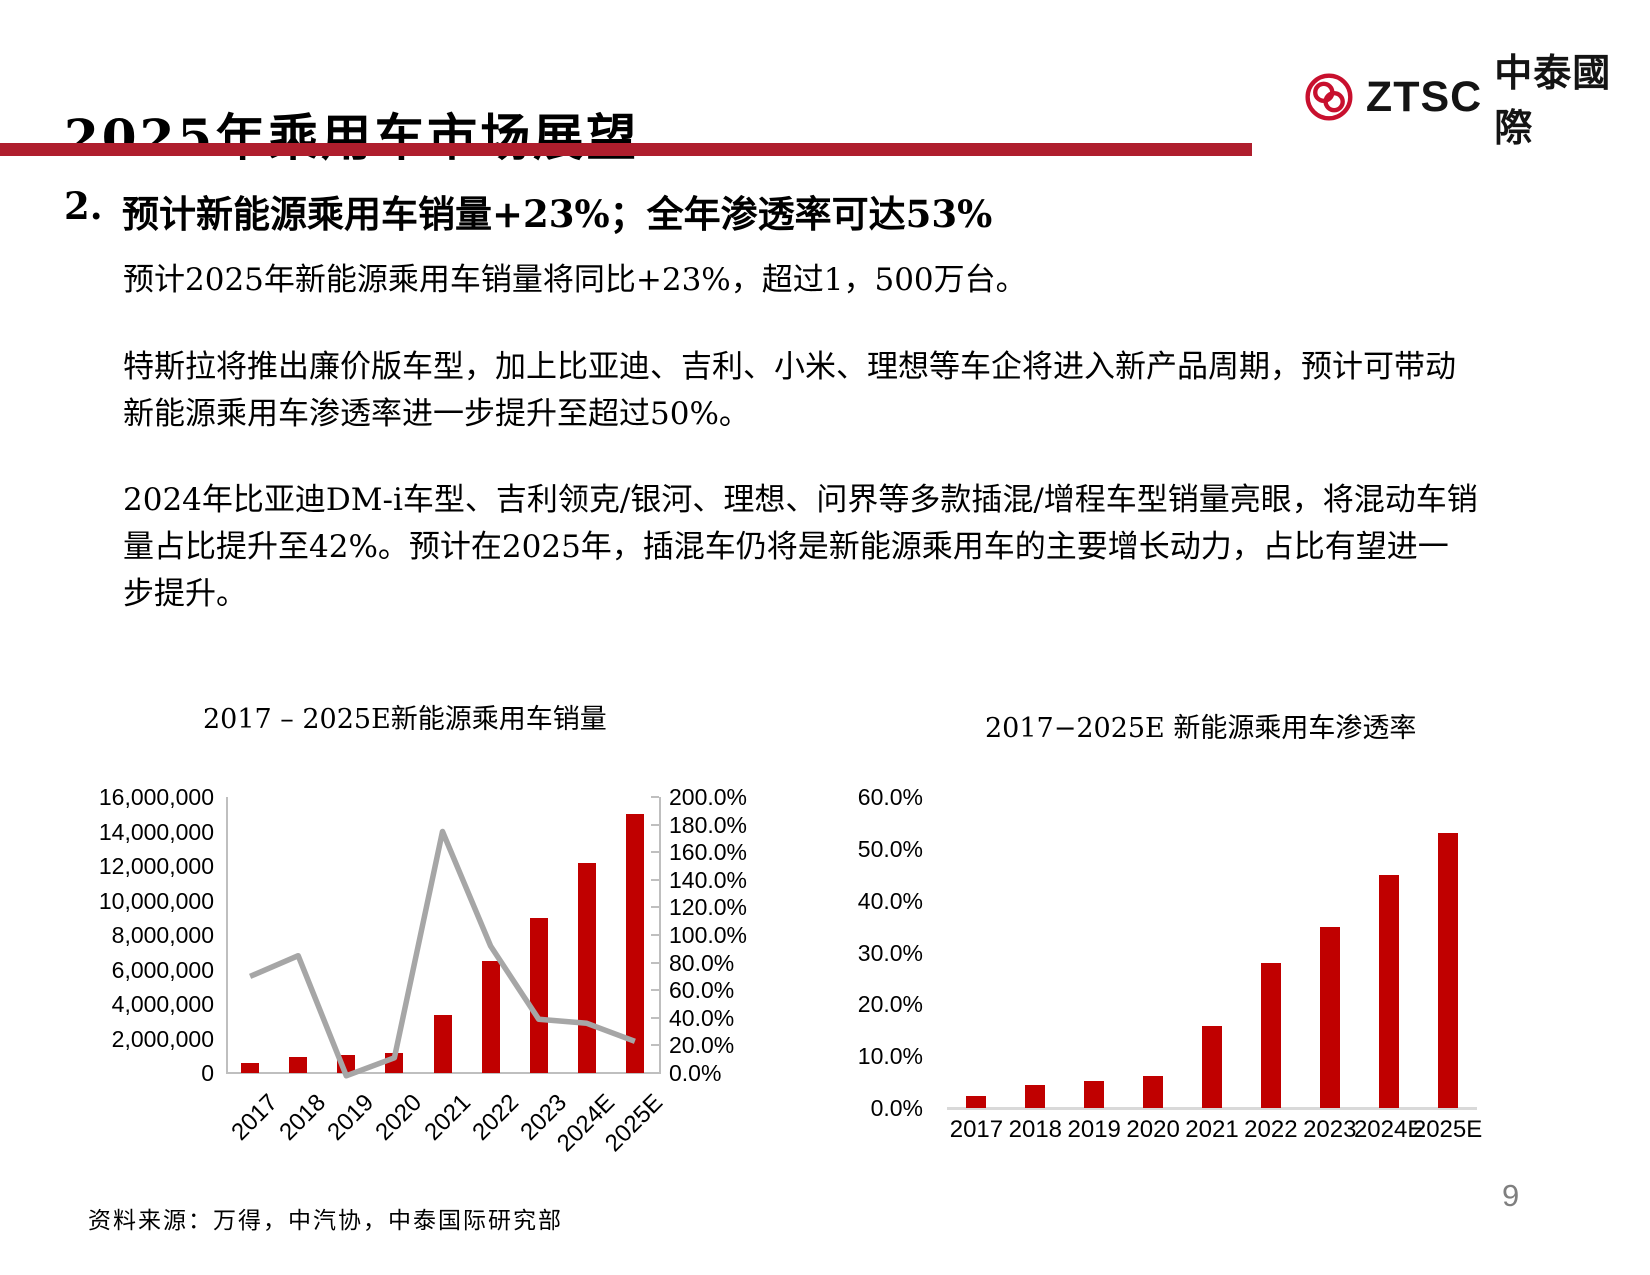  Describe the element at coordinates (325, 1221) in the screenshot. I see `source-note: 资料来源：万得，中汽协，中泰国际研究部` at that location.